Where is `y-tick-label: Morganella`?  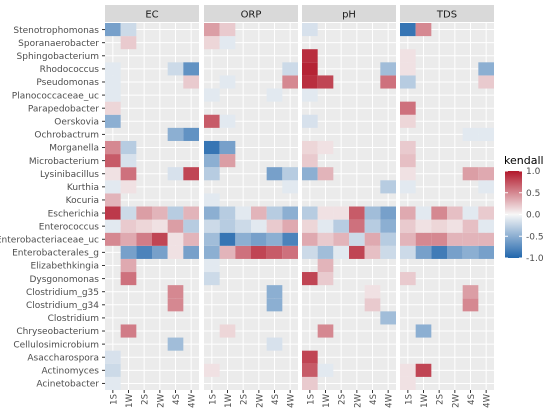 y-tick-label: Morganella is located at coordinates (74, 149).